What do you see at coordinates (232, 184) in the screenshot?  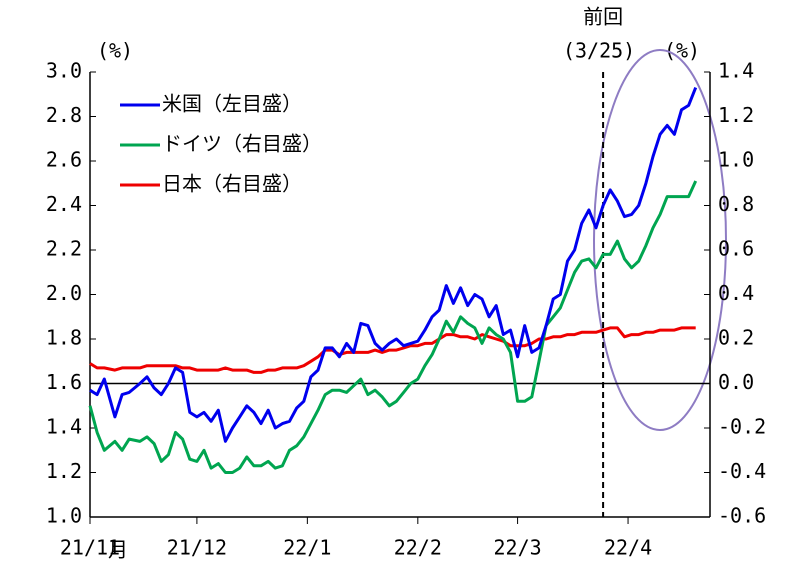 I see `legend-label: 日本（右目盛）` at bounding box center [232, 184].